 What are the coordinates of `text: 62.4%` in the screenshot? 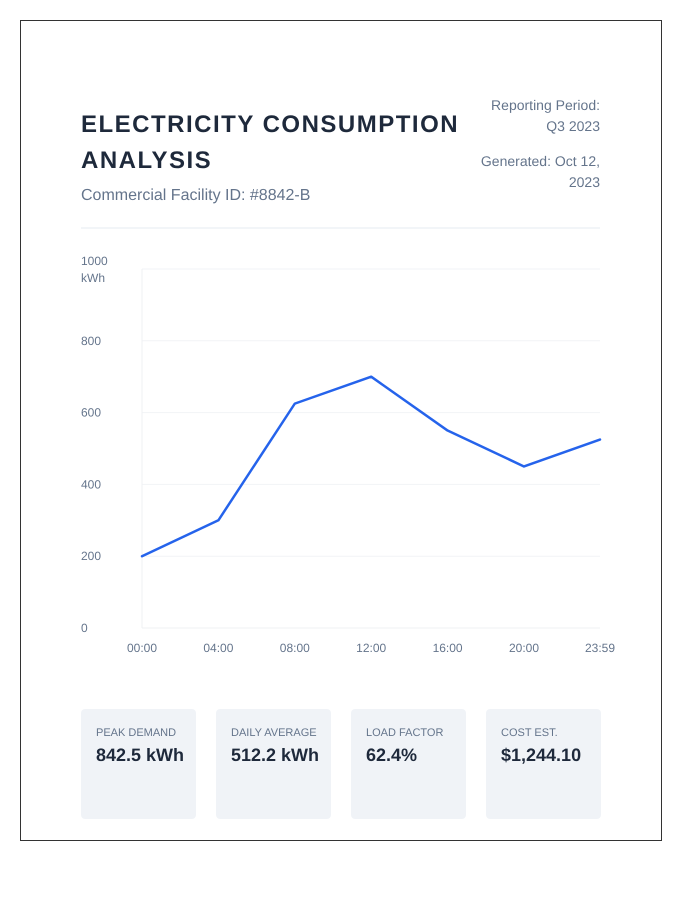 It's located at (392, 755).